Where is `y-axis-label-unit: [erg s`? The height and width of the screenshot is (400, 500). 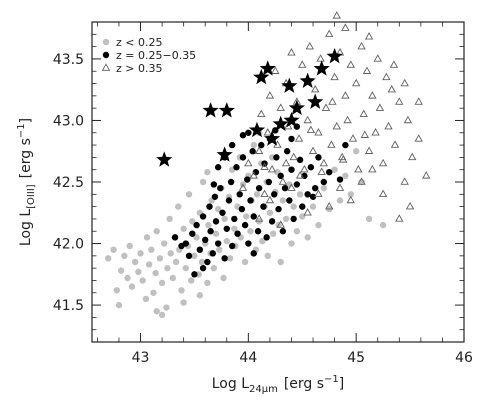
y-axis-label-unit: [erg s is located at coordinates (26, 158).